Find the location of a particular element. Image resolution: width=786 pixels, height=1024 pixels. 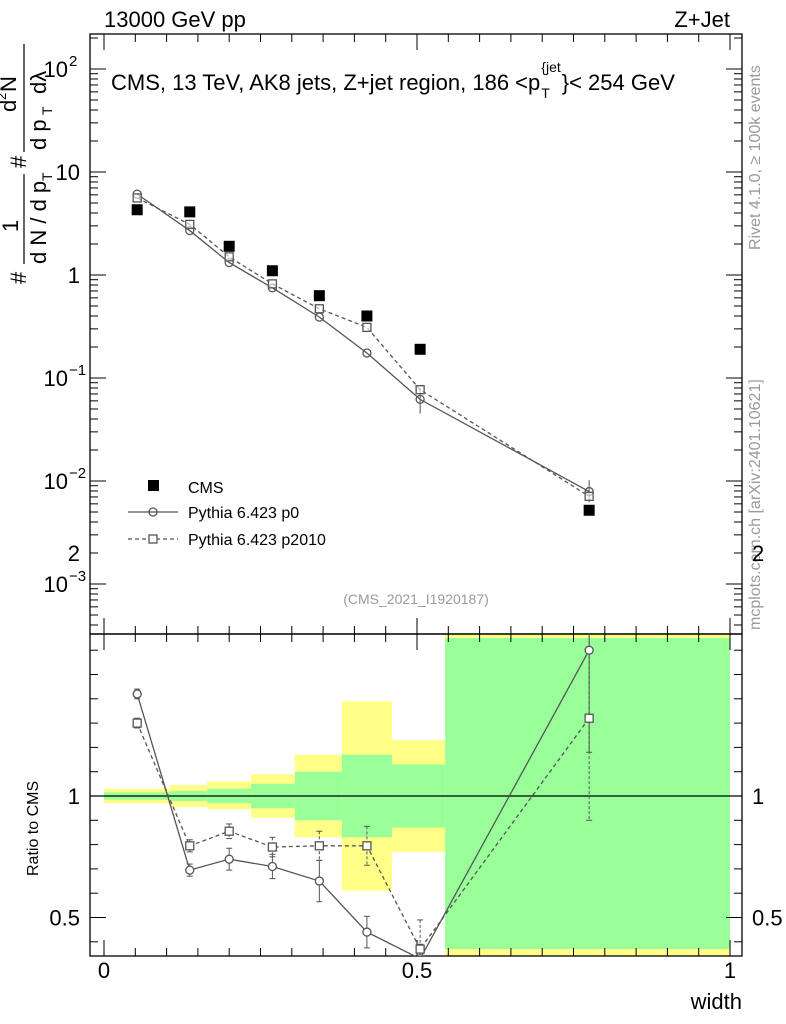

legend: CMS Pythia 6.423 p0 Pythia 6.423 p2010 is located at coordinates (227, 514).